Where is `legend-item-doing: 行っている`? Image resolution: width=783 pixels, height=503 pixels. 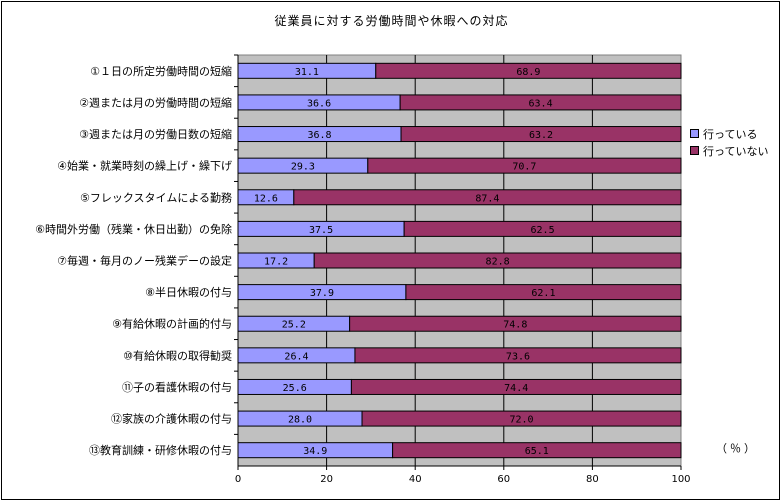
legend-item-doing: 行っている is located at coordinates (729, 133).